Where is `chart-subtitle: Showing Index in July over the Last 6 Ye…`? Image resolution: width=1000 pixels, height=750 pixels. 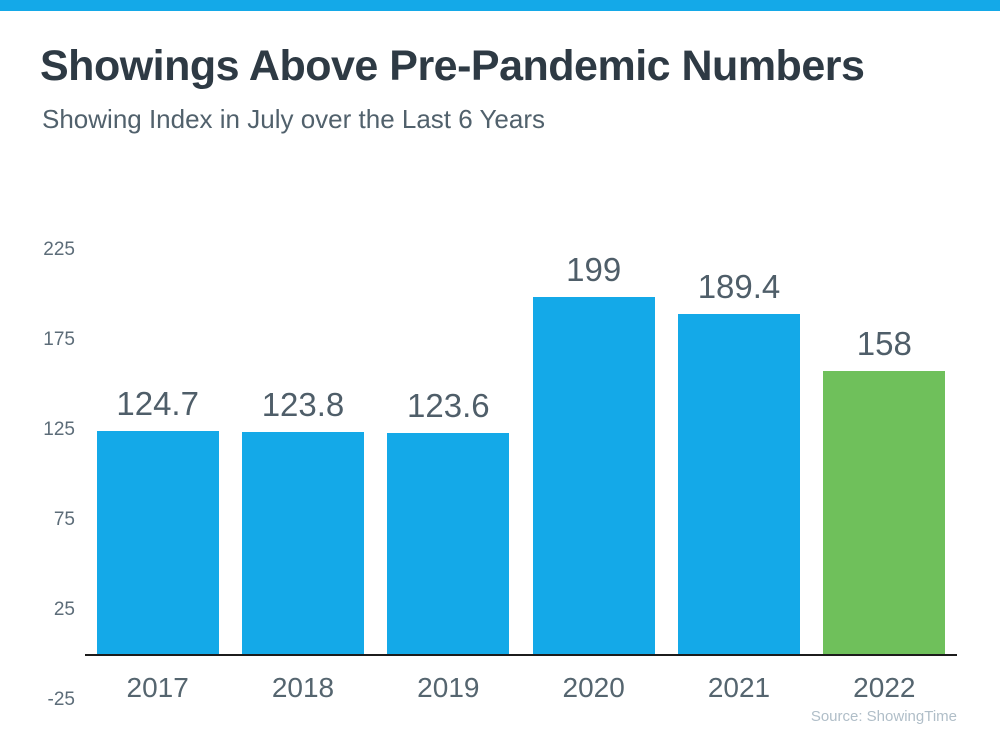
chart-subtitle: Showing Index in July over the Last 6 Ye… is located at coordinates (293, 119).